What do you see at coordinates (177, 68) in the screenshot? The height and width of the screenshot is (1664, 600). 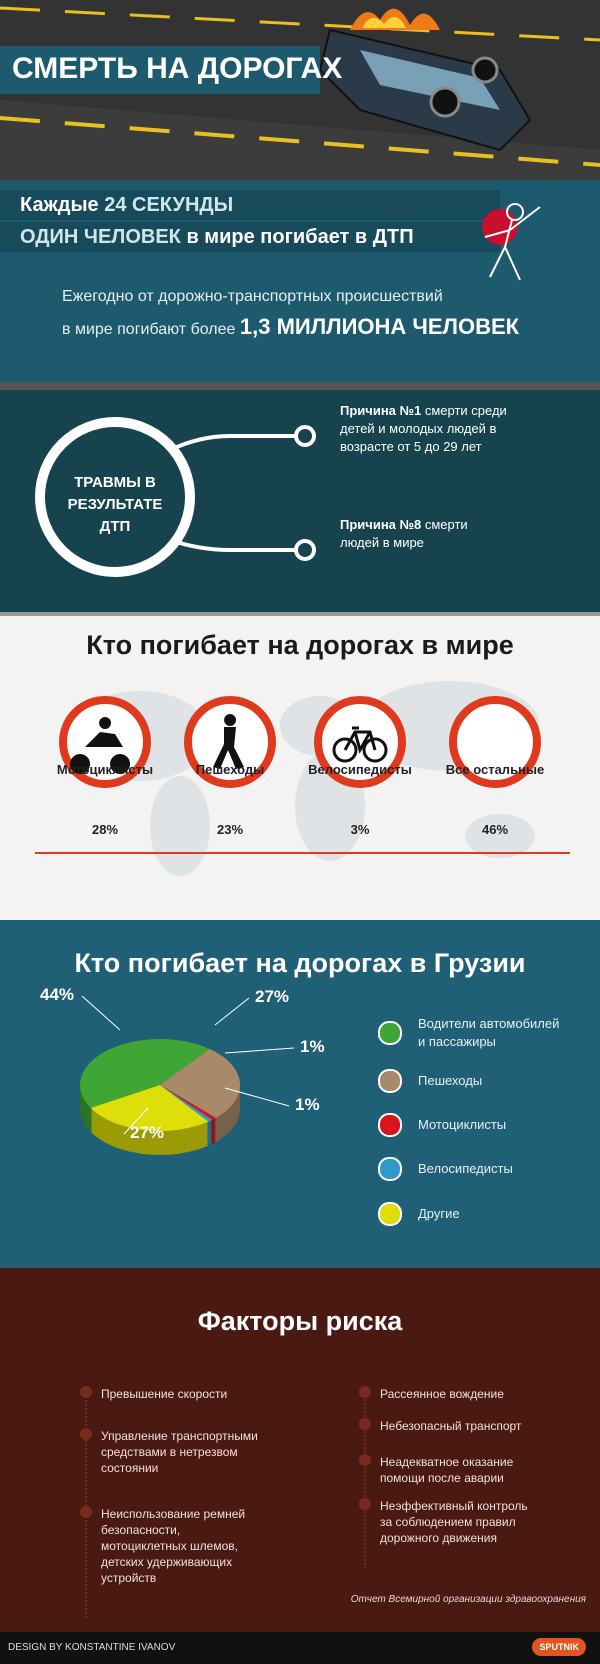 I see `page-title: СМЕРТЬ НА ДОРОГАХ` at bounding box center [177, 68].